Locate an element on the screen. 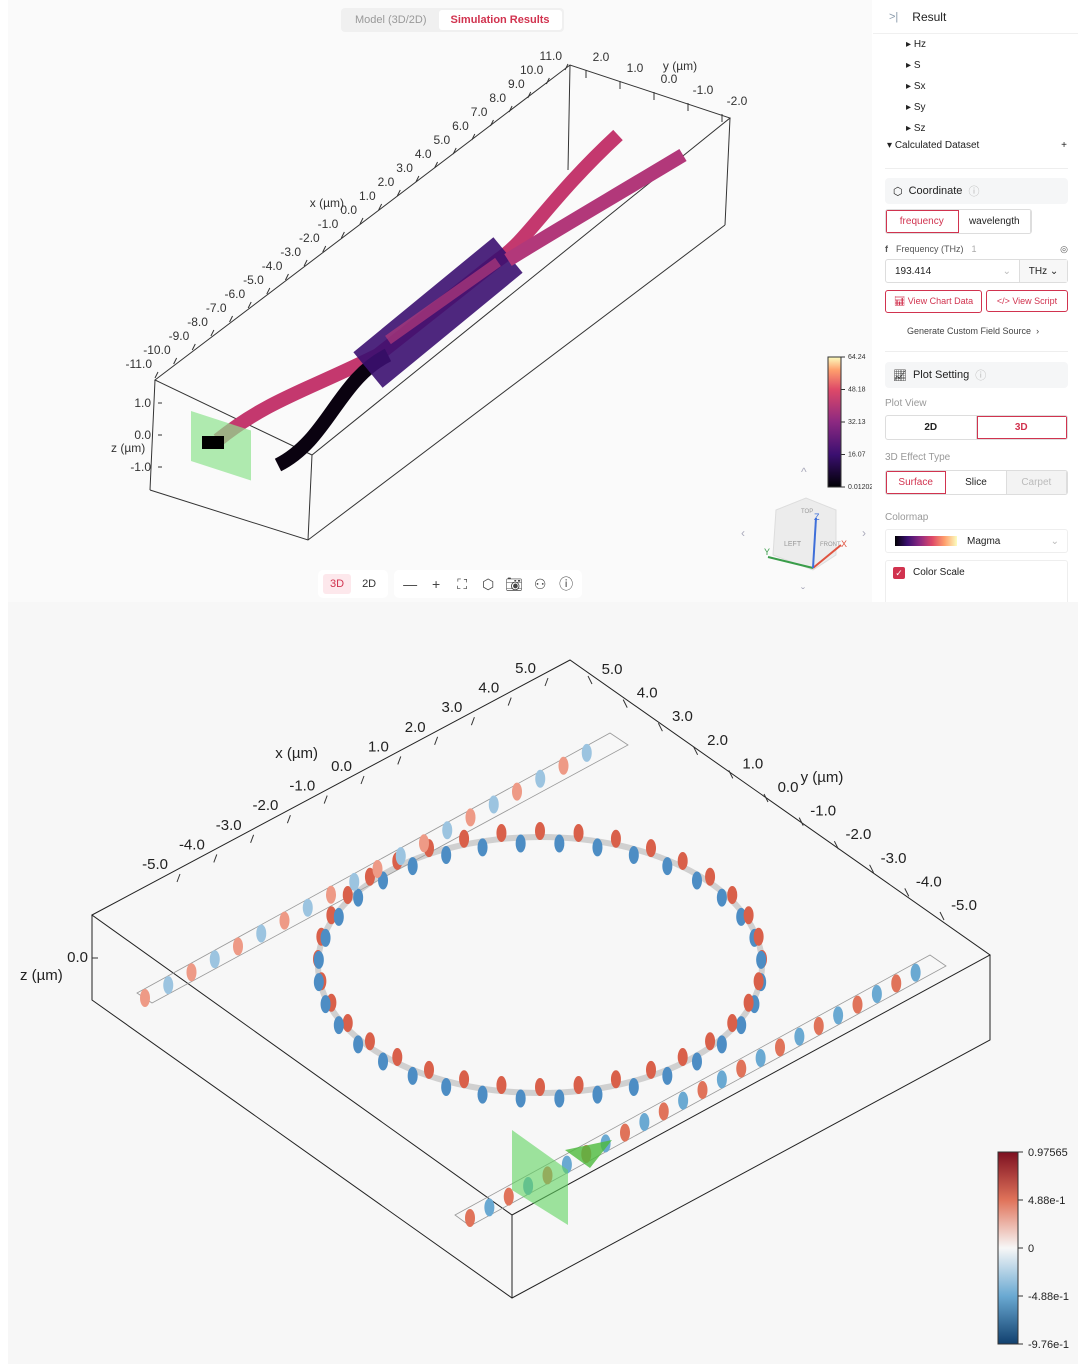  tab-model: Model (3D/2D) is located at coordinates (391, 20).